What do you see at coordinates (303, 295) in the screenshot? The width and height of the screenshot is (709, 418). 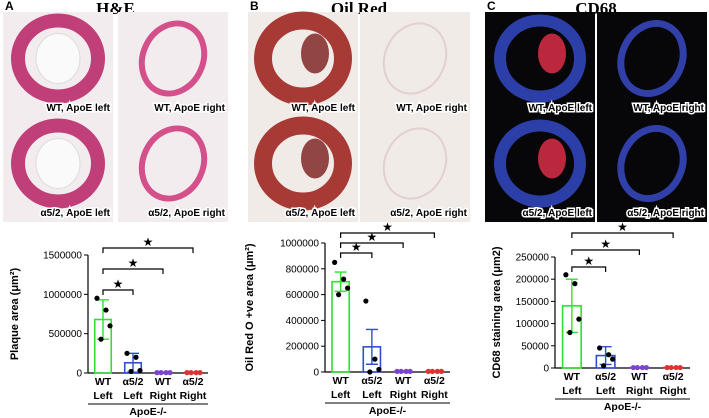 I see `y-tick-label: 600000` at bounding box center [303, 295].